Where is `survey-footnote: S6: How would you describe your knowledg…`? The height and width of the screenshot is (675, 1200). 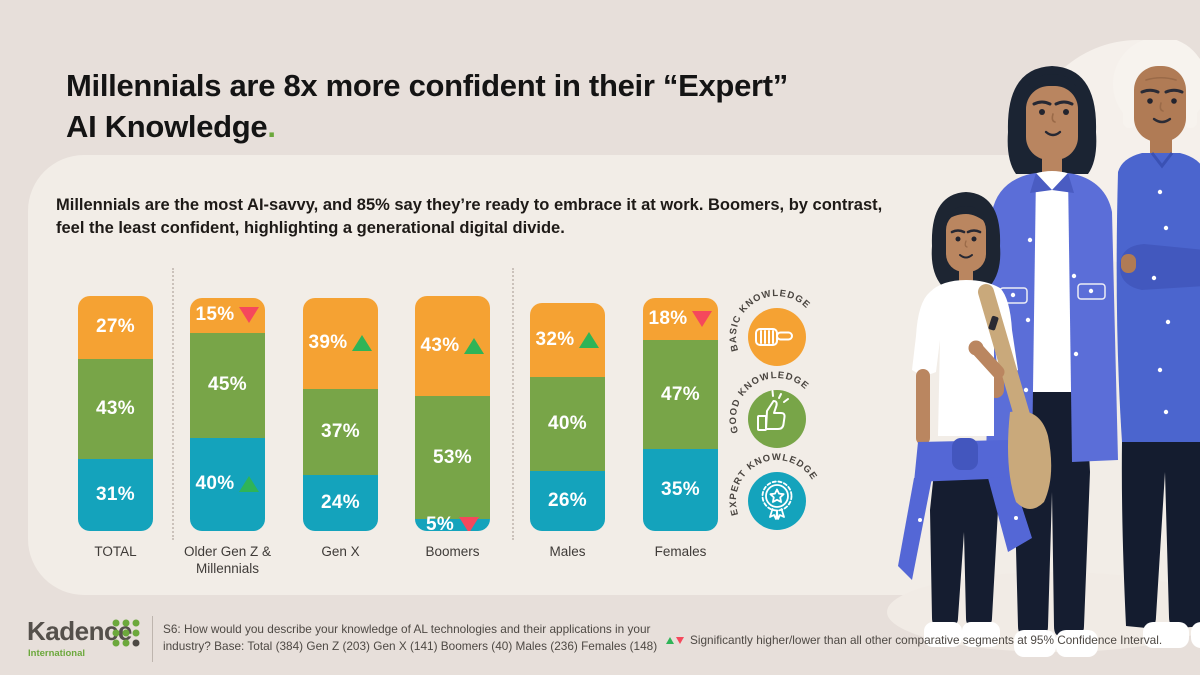
survey-footnote: S6: How would you describe your knowledg… is located at coordinates (410, 637).